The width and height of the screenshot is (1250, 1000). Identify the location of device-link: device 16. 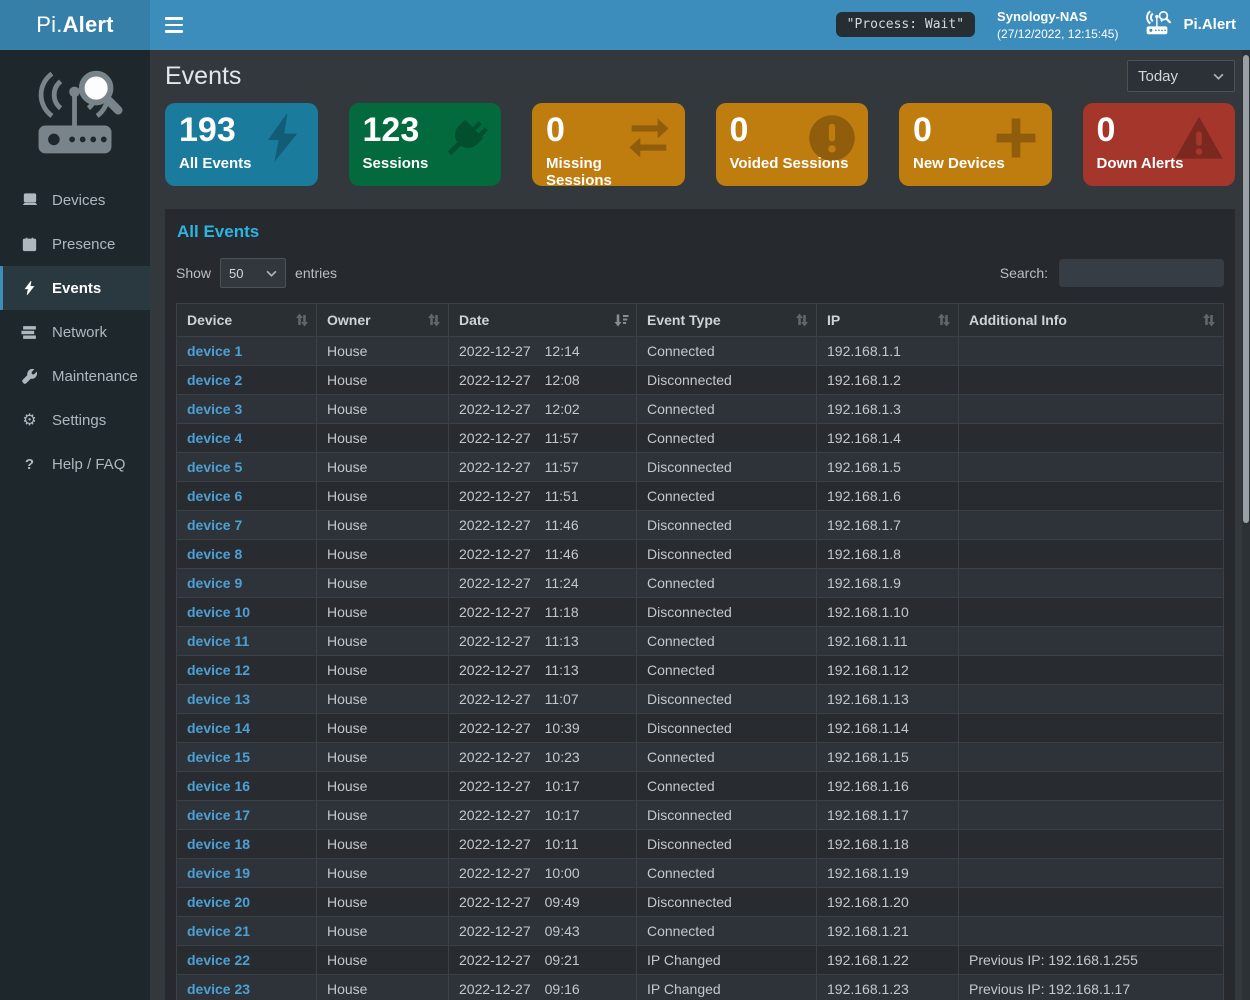
(219, 786).